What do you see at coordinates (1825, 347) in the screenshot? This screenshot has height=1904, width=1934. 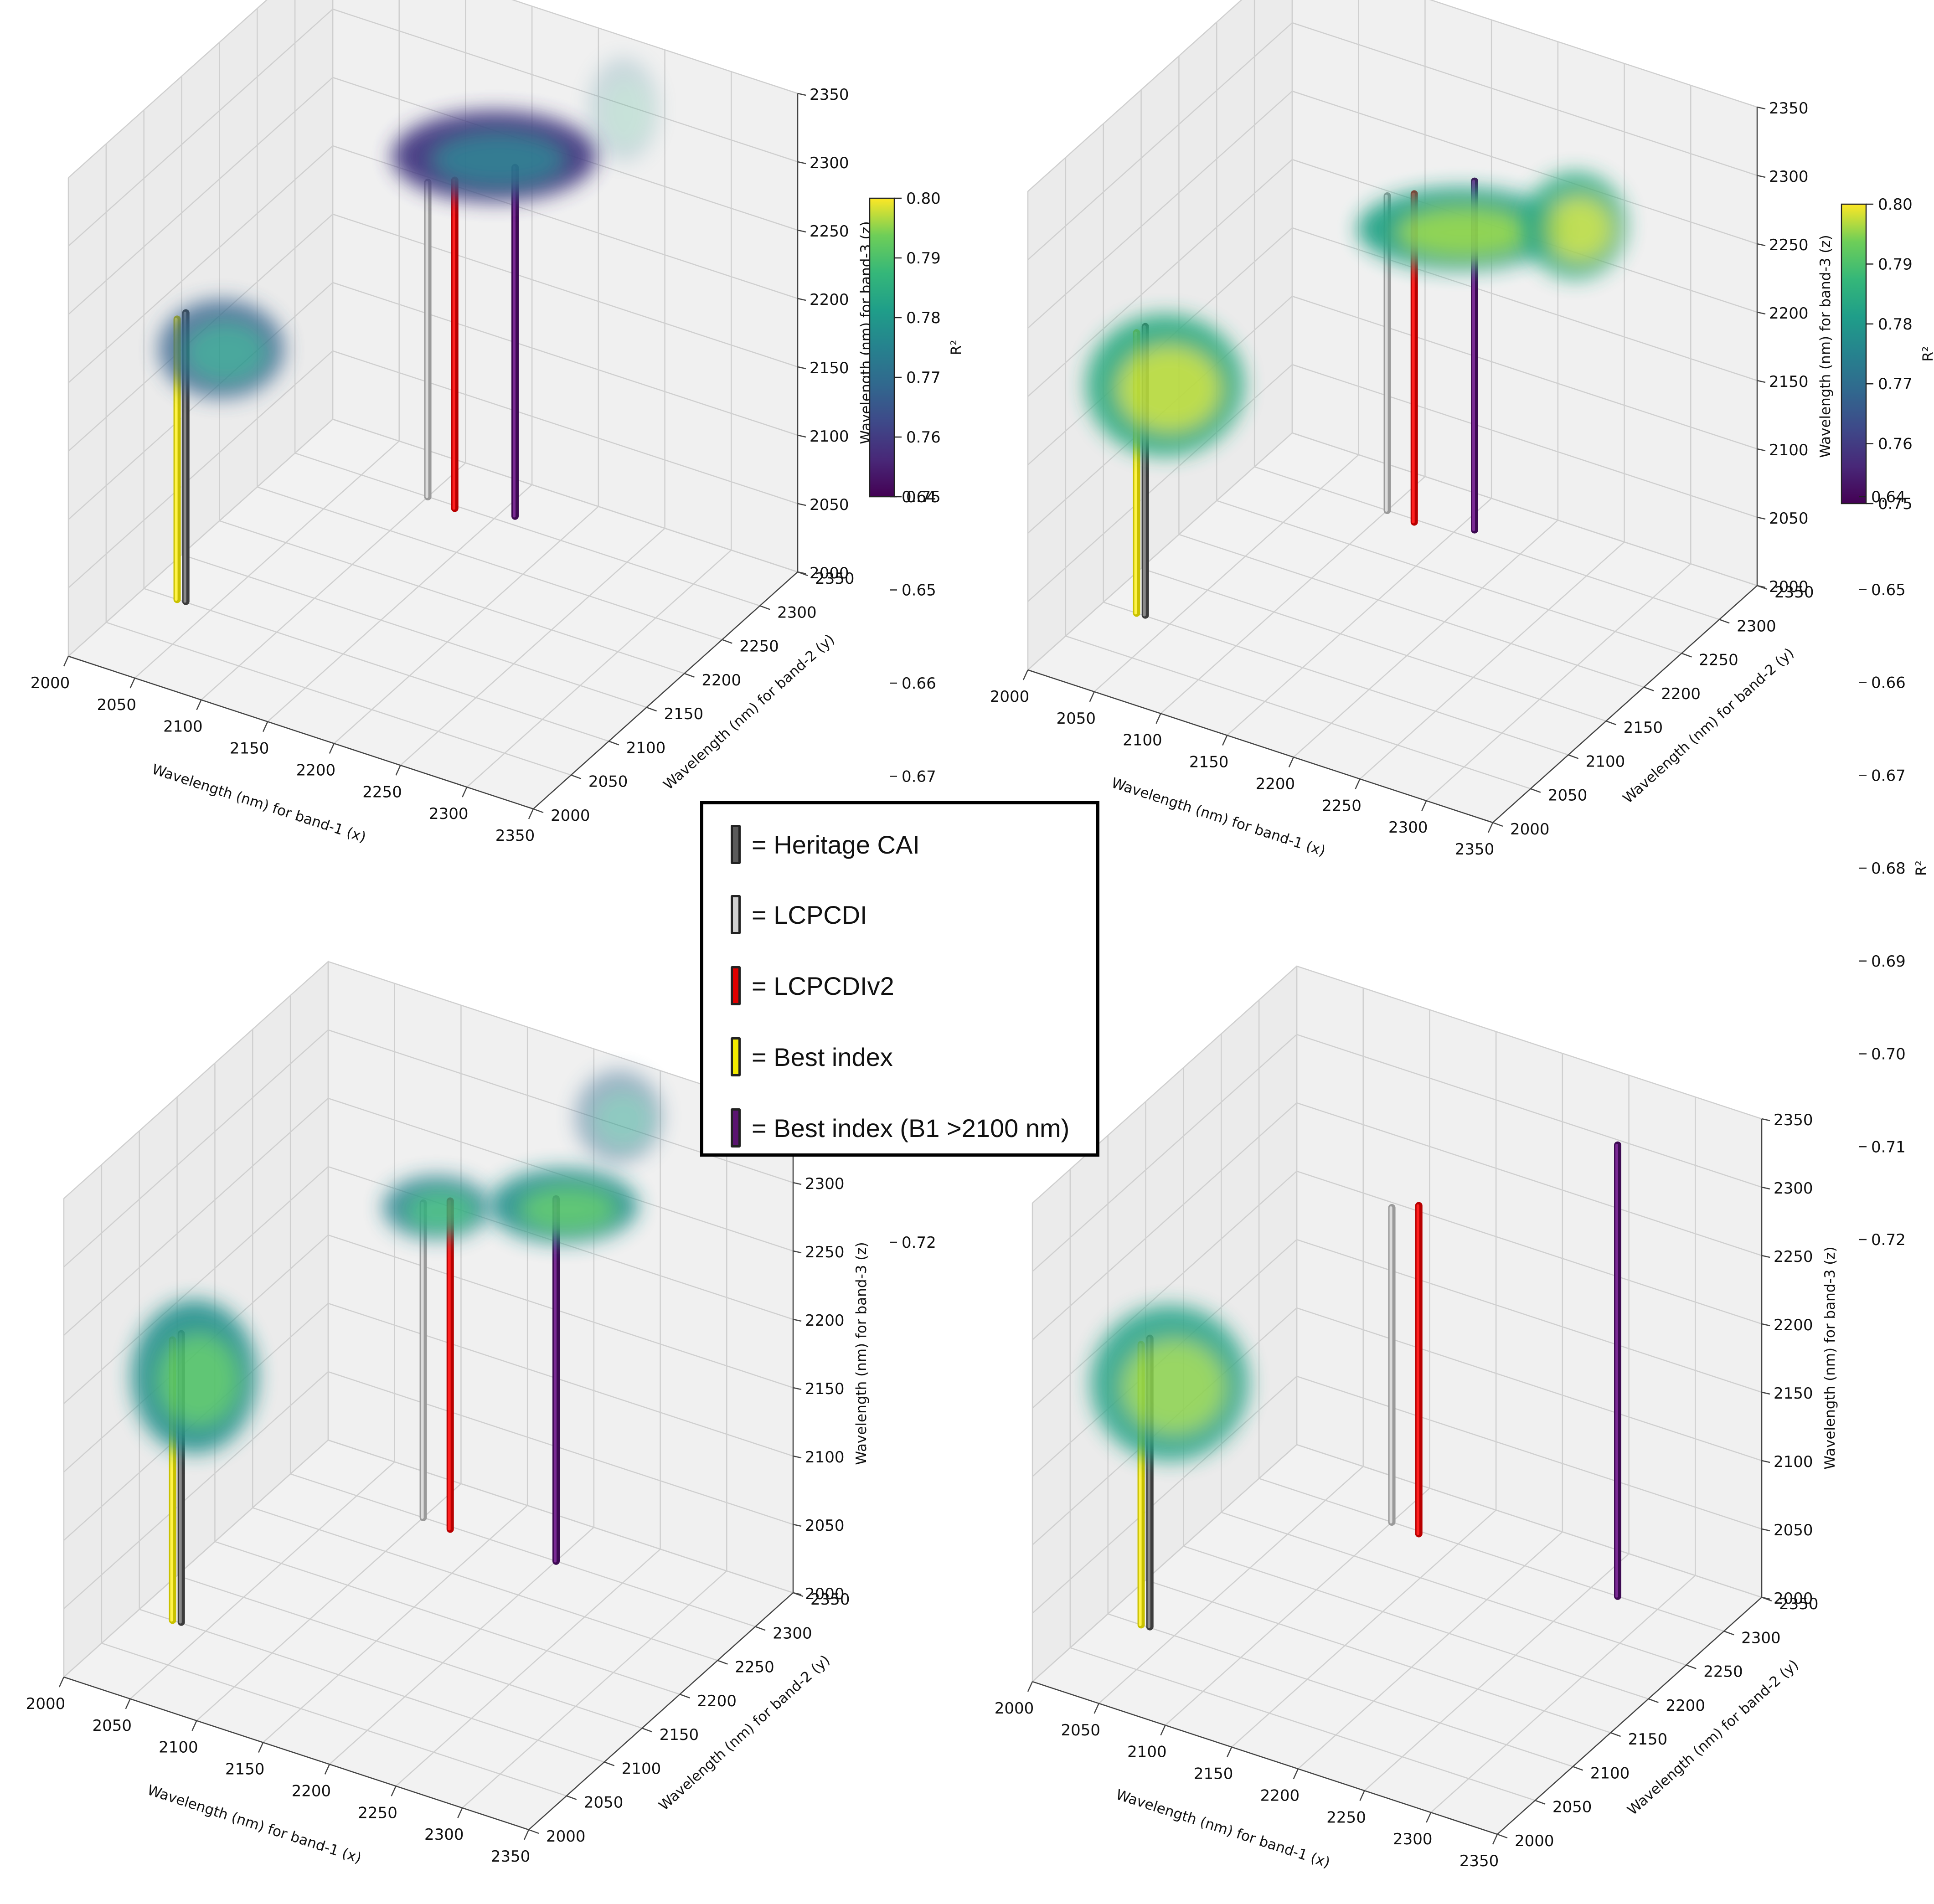 I see `panel-b-z-axis-label: Wavelength (nm) for band-3 (z)` at bounding box center [1825, 347].